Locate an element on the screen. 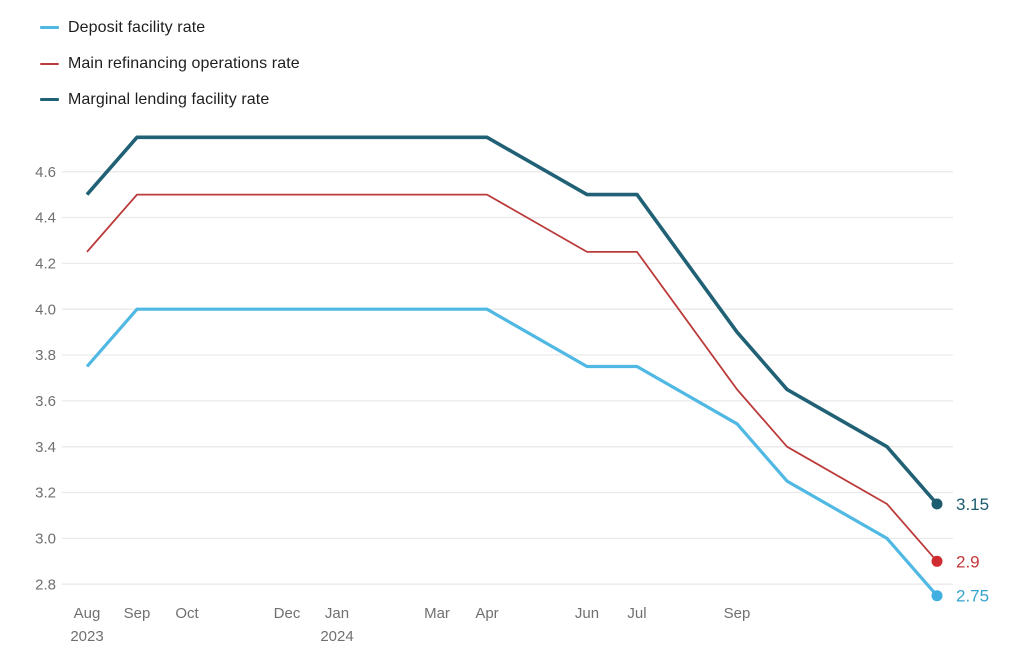 This screenshot has height=659, width=1024. x-axis-tick-label: Jan is located at coordinates (337, 613).